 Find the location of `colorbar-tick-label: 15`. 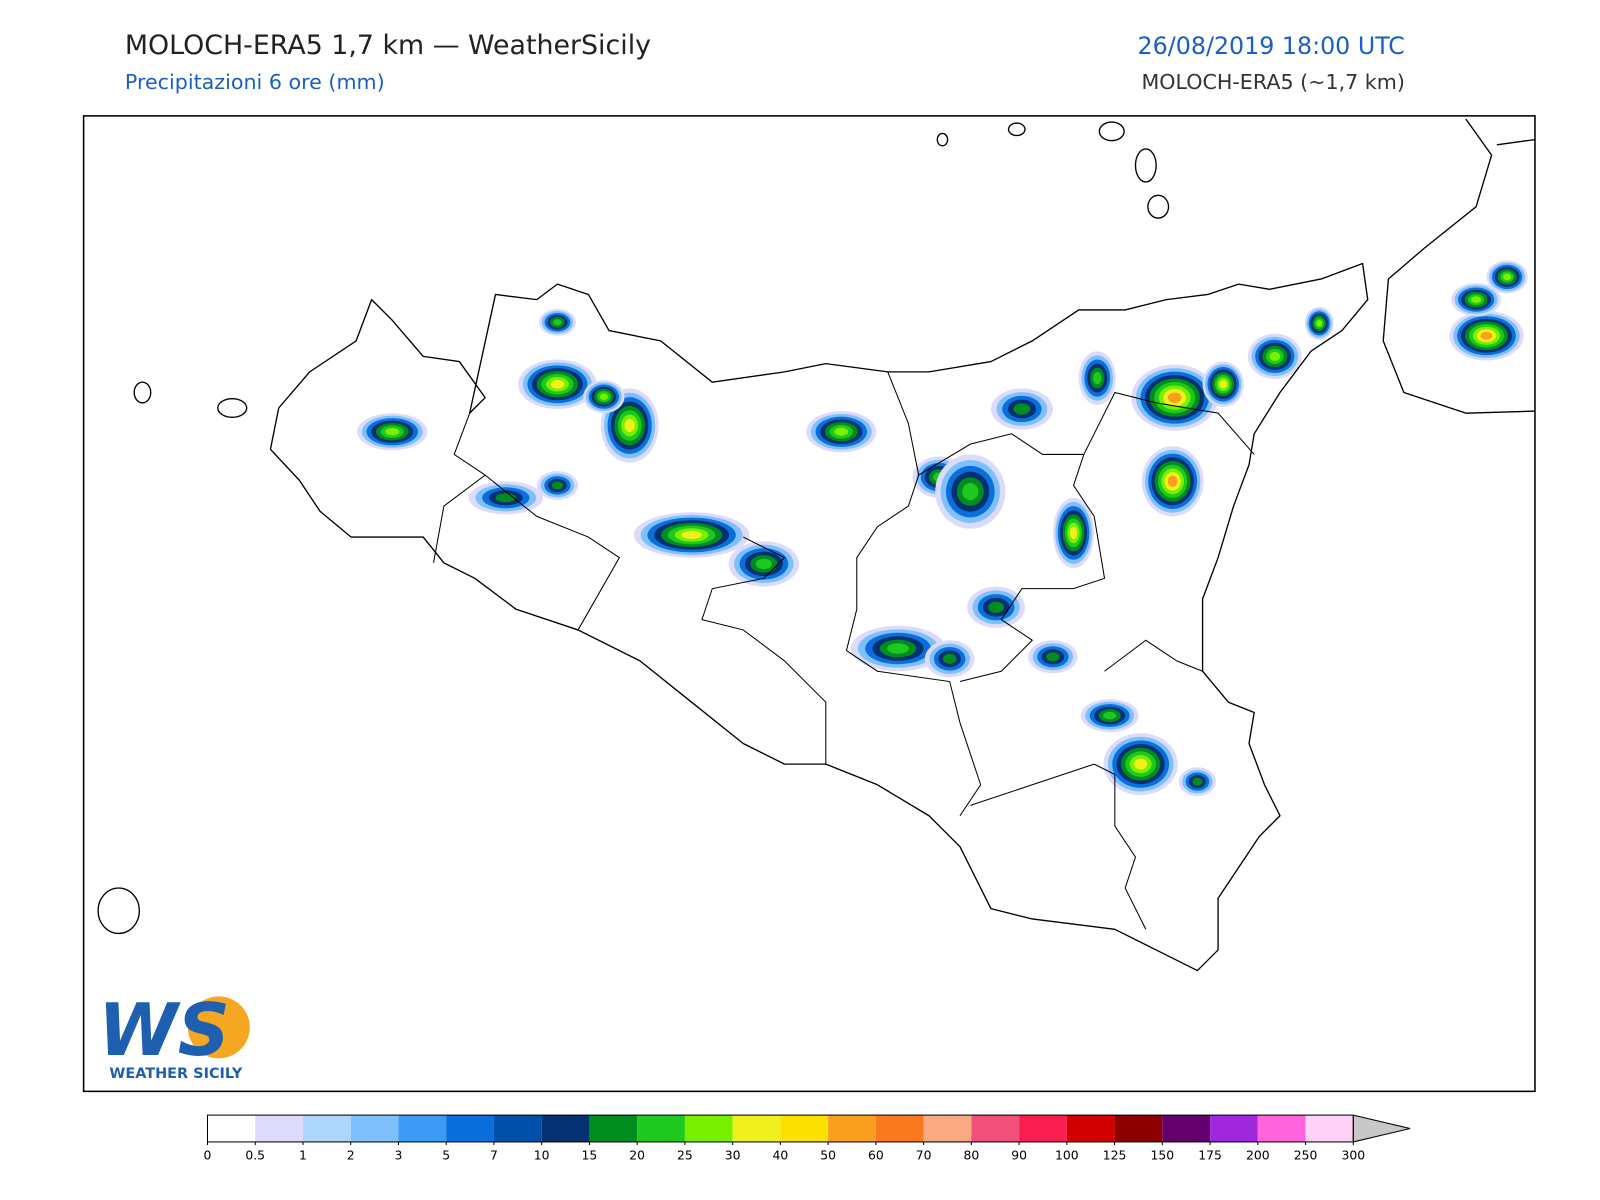

colorbar-tick-label: 15 is located at coordinates (590, 1155).